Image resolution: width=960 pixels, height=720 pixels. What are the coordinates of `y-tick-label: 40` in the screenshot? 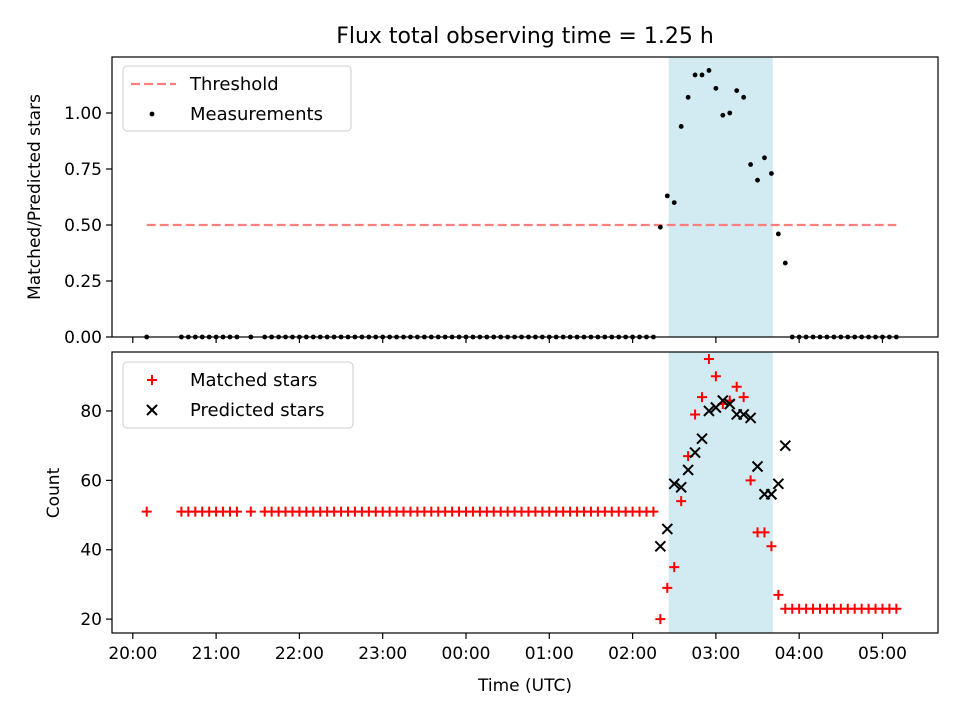 It's located at (91, 551).